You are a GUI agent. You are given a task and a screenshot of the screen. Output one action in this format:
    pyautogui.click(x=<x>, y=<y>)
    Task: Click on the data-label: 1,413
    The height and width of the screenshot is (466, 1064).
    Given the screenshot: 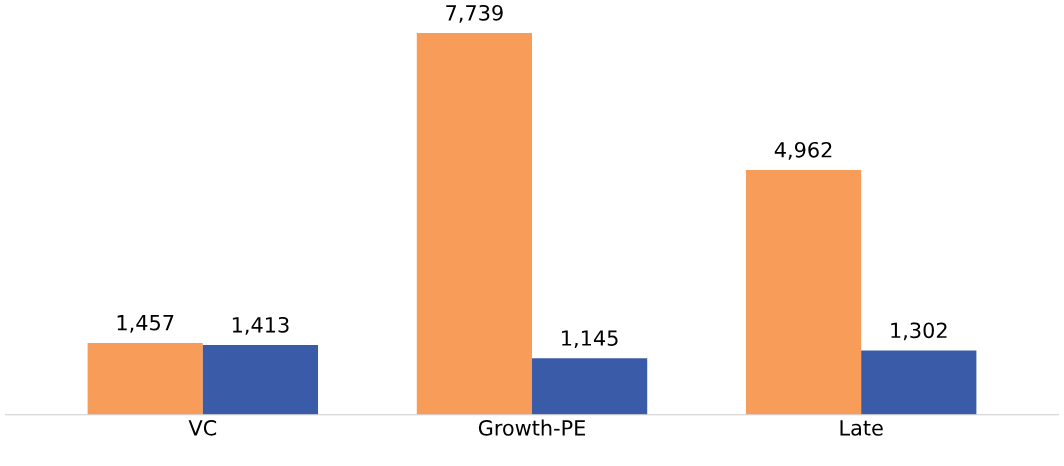 What is the action you would take?
    pyautogui.click(x=260, y=325)
    